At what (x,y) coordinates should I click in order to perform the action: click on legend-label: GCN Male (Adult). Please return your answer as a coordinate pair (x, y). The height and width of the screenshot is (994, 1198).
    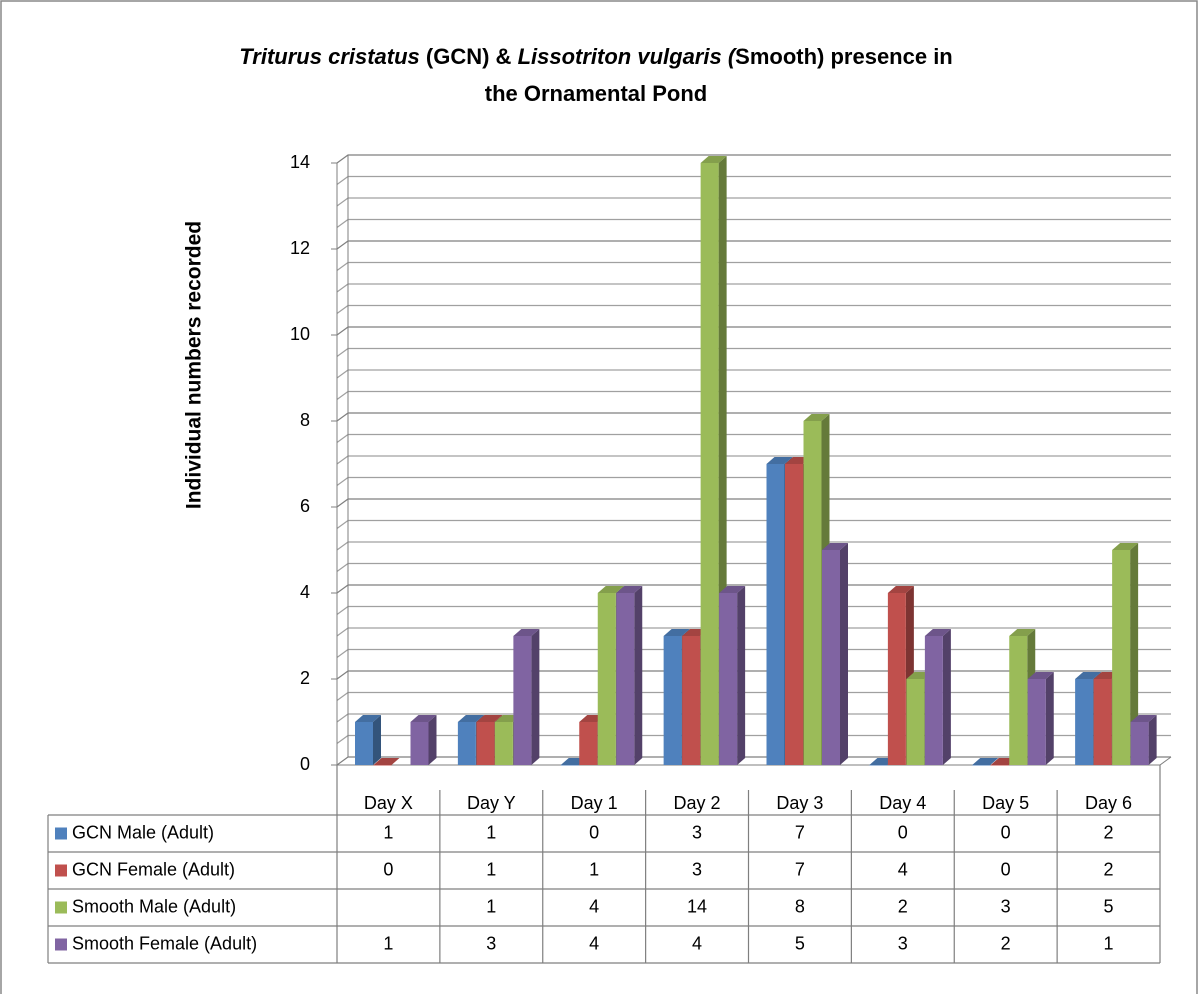
    Looking at the image, I should click on (143, 832).